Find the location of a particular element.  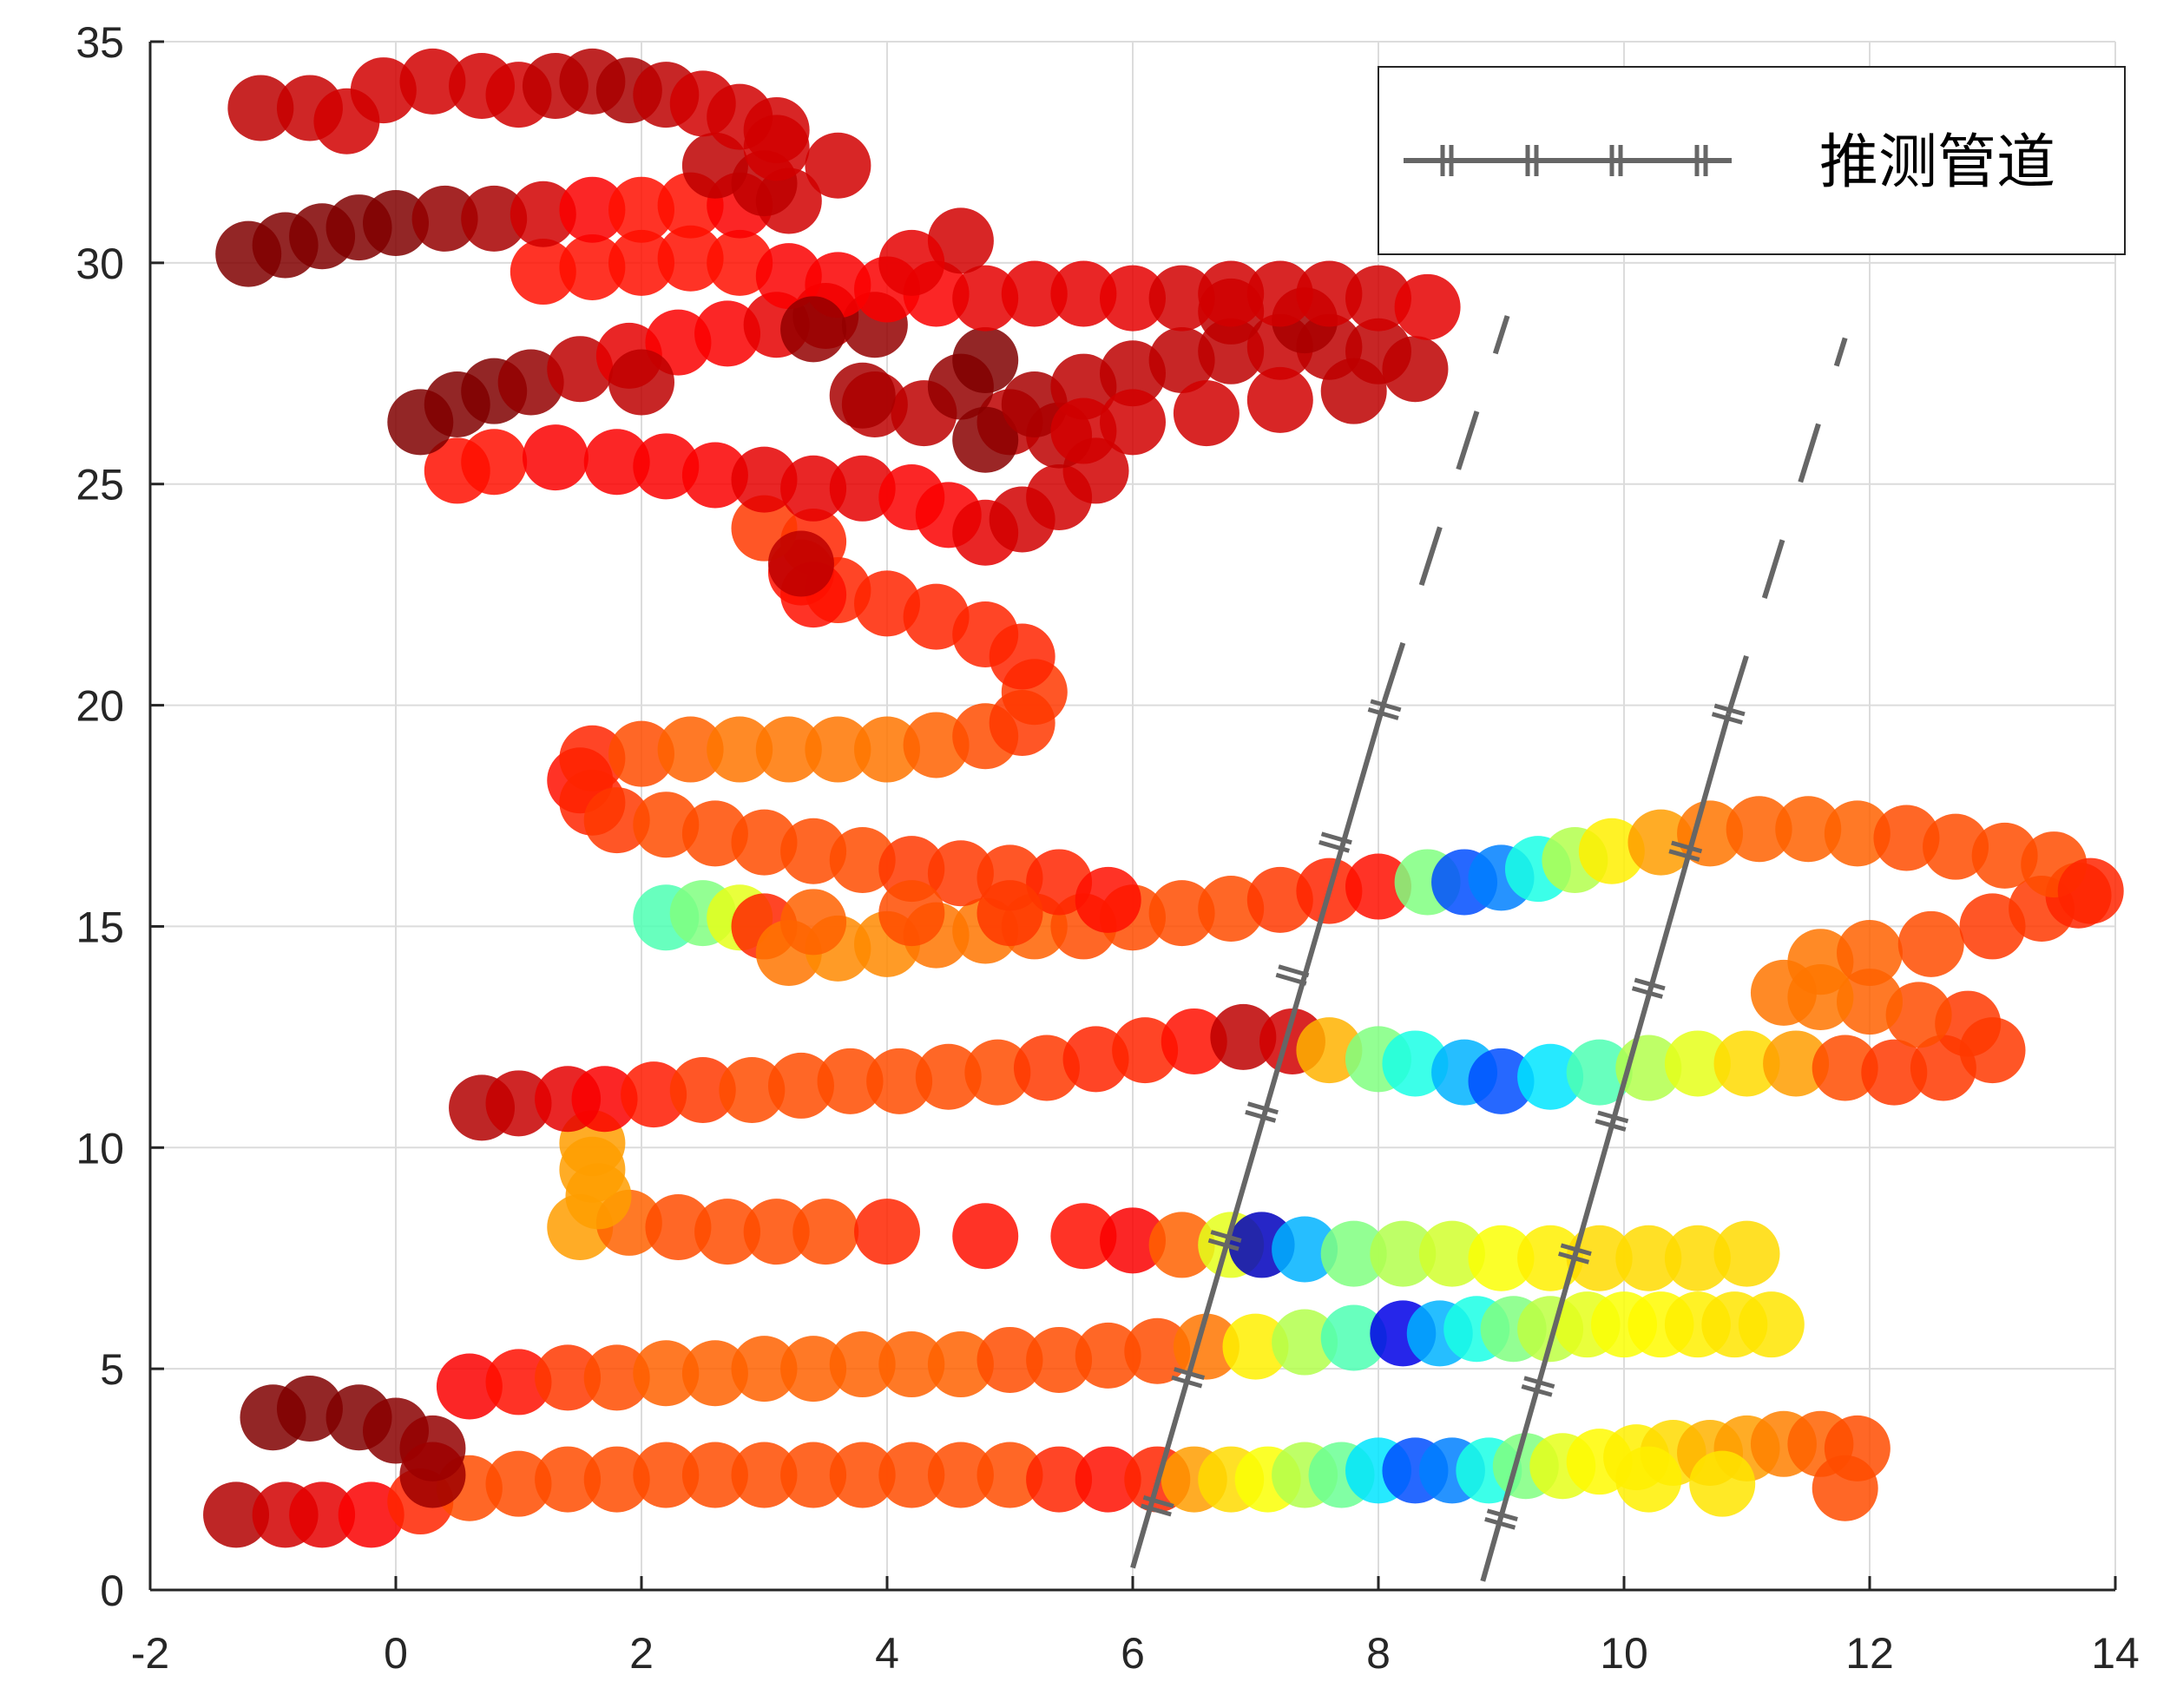

x-tick-label: 14 is located at coordinates (2115, 1653).